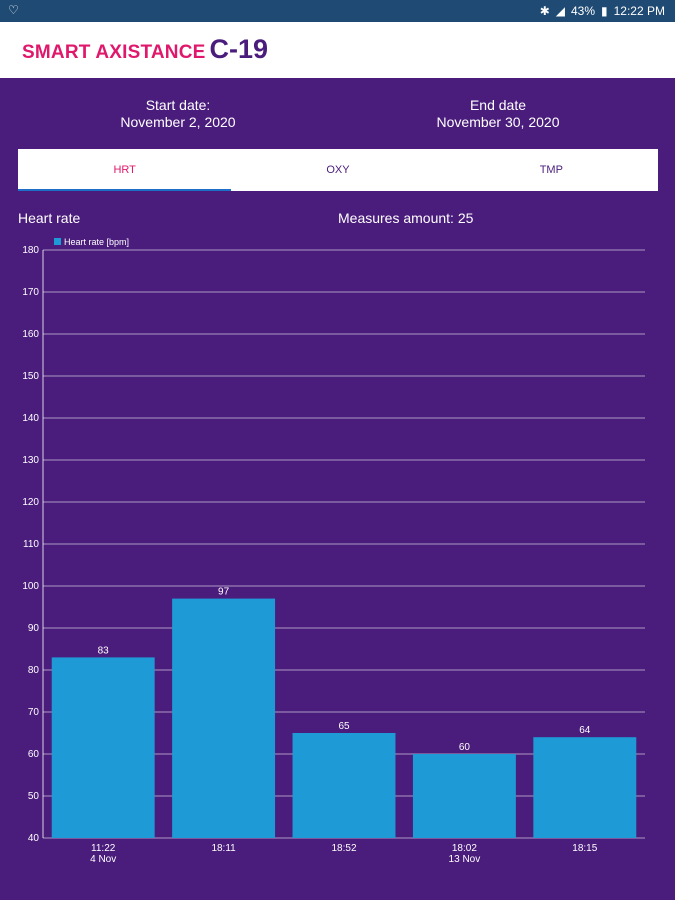 The image size is (675, 900). I want to click on battery-icon: ▮, so click(604, 11).